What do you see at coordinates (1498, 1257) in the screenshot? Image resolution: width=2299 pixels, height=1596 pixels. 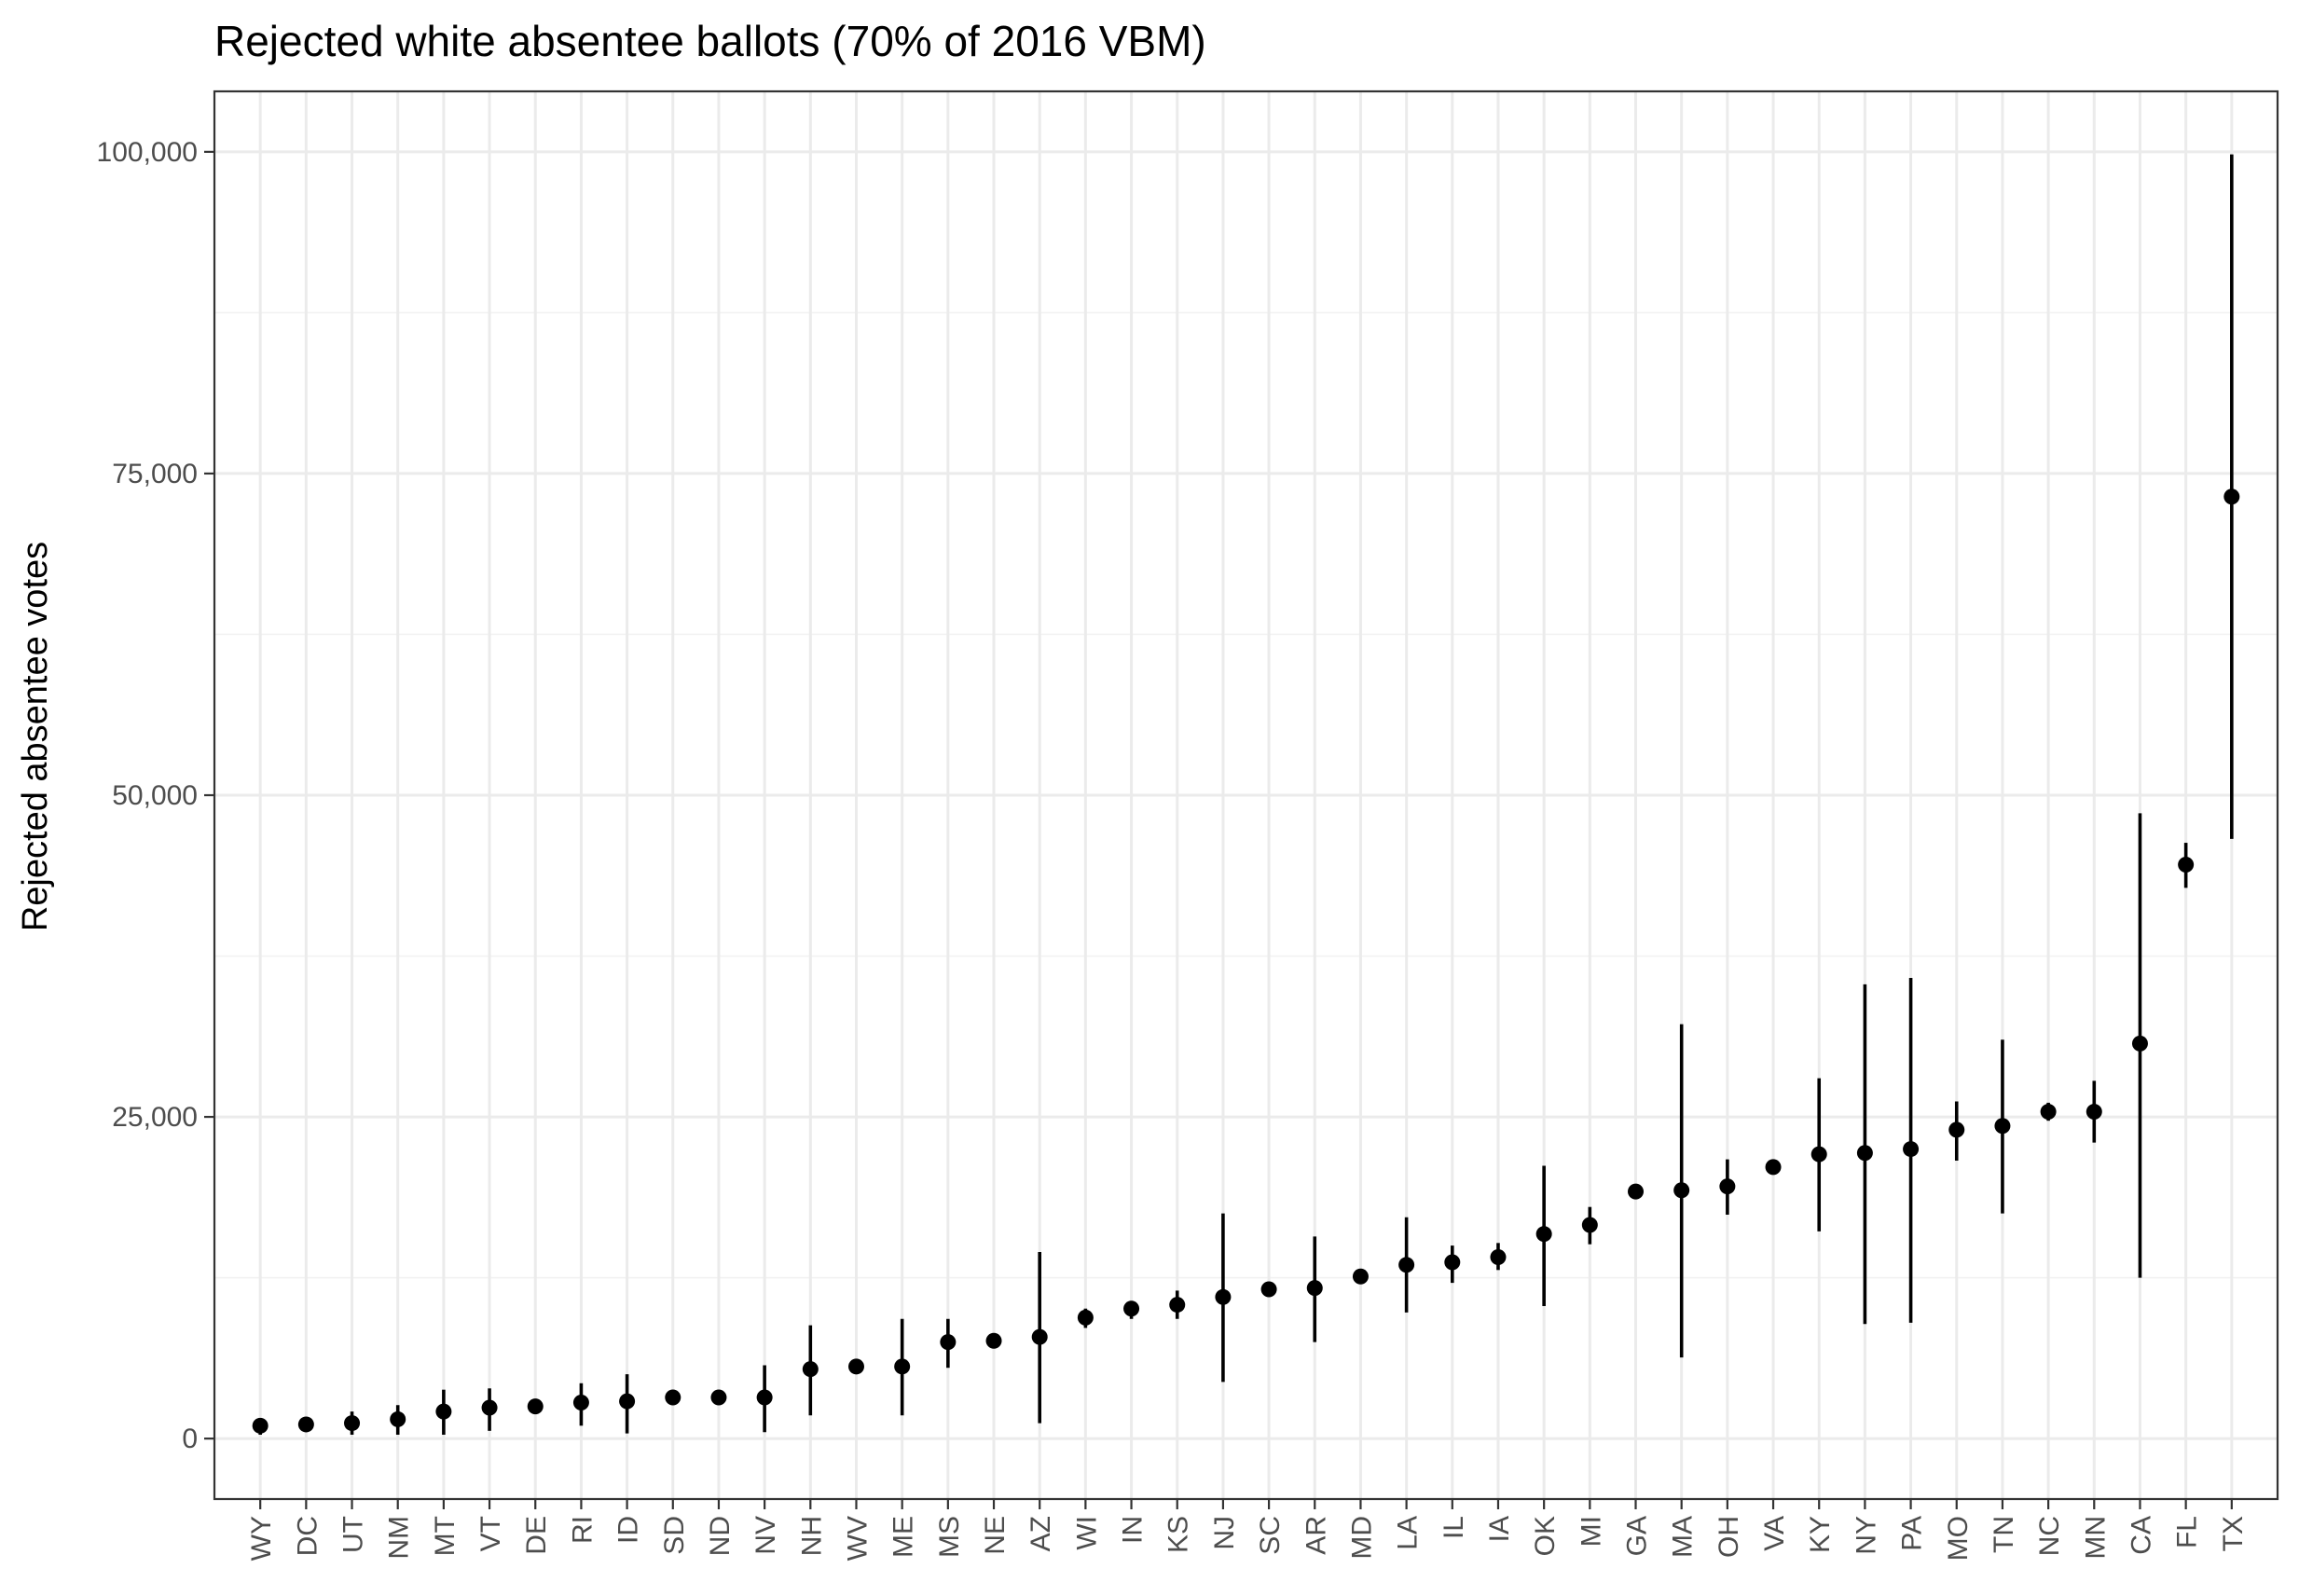 I see `data-point-ia` at bounding box center [1498, 1257].